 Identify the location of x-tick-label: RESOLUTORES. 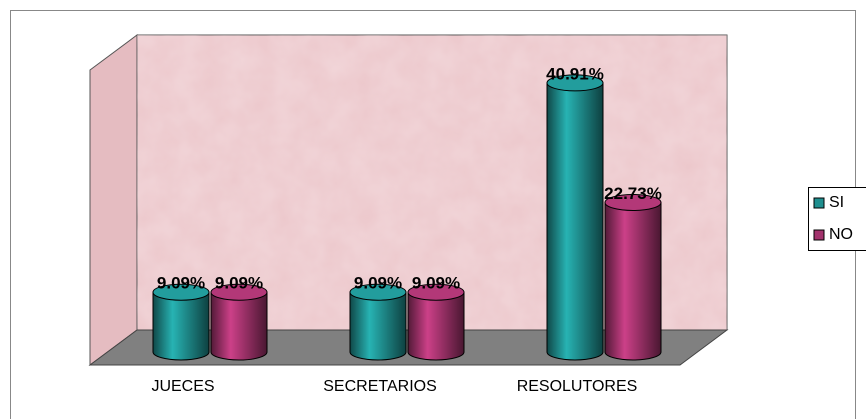
(577, 386).